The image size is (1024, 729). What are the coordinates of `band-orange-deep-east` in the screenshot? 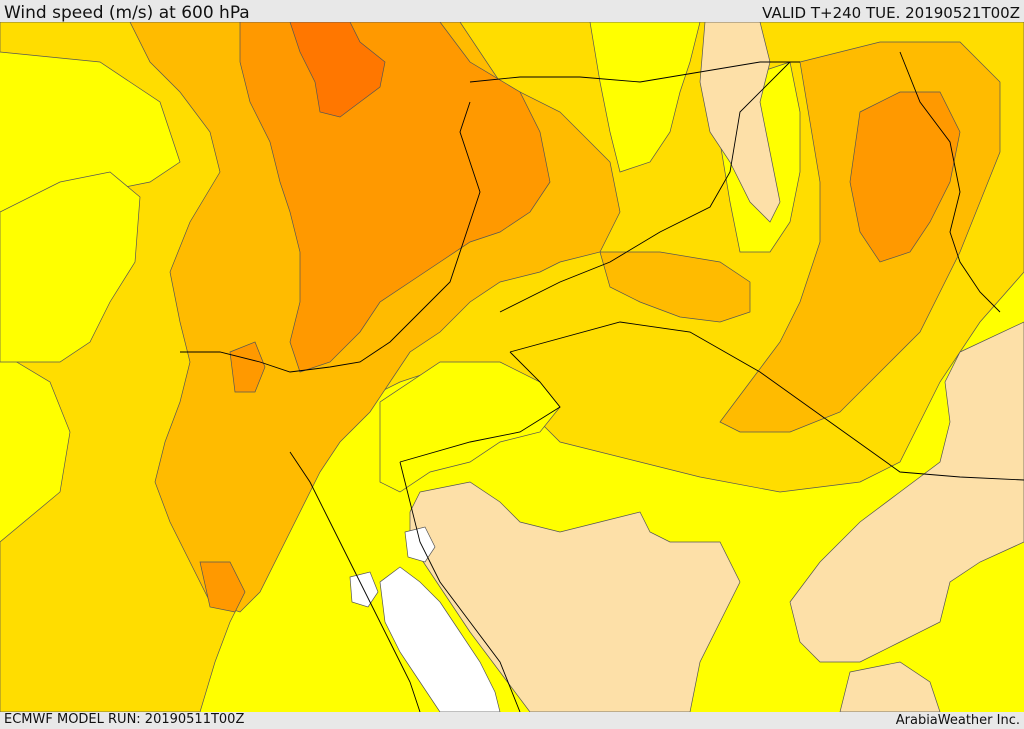 It's located at (905, 177).